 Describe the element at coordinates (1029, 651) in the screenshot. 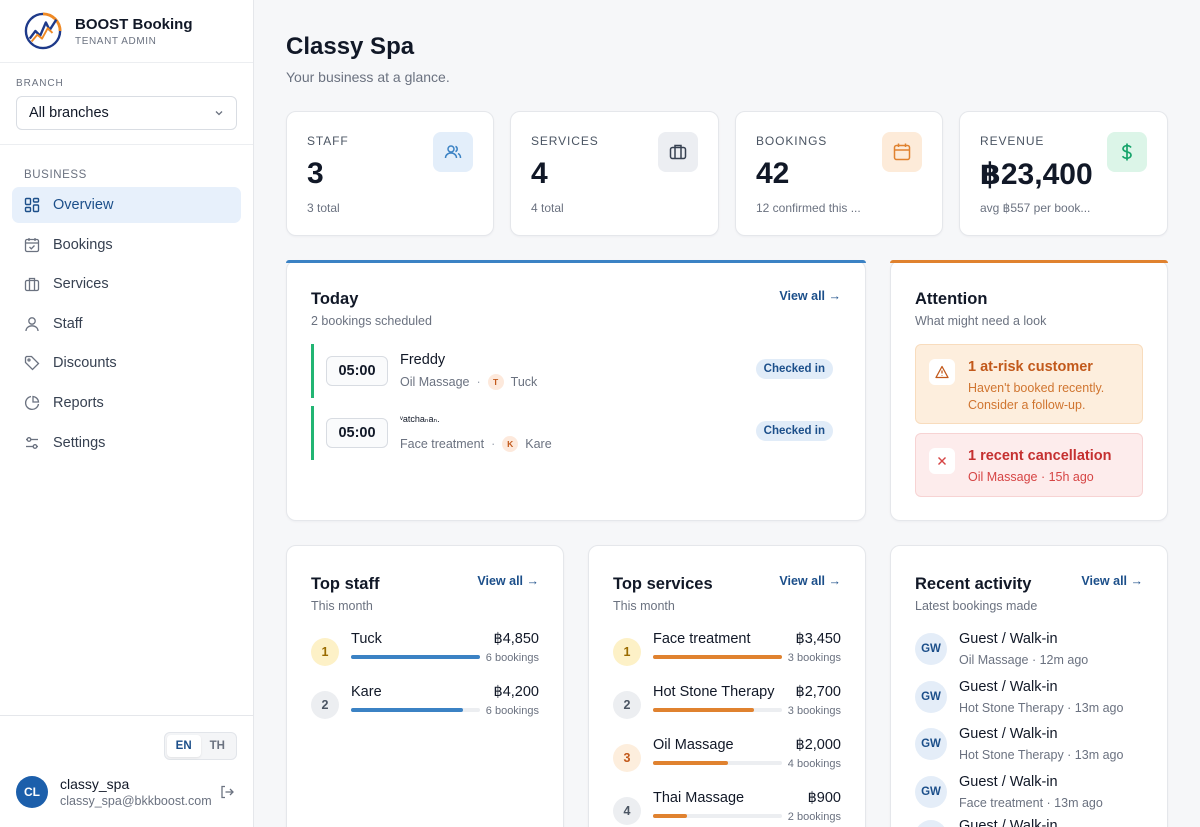

I see `activity-item: GW Guest / Walk-in Oil Massage · 12m ago` at that location.